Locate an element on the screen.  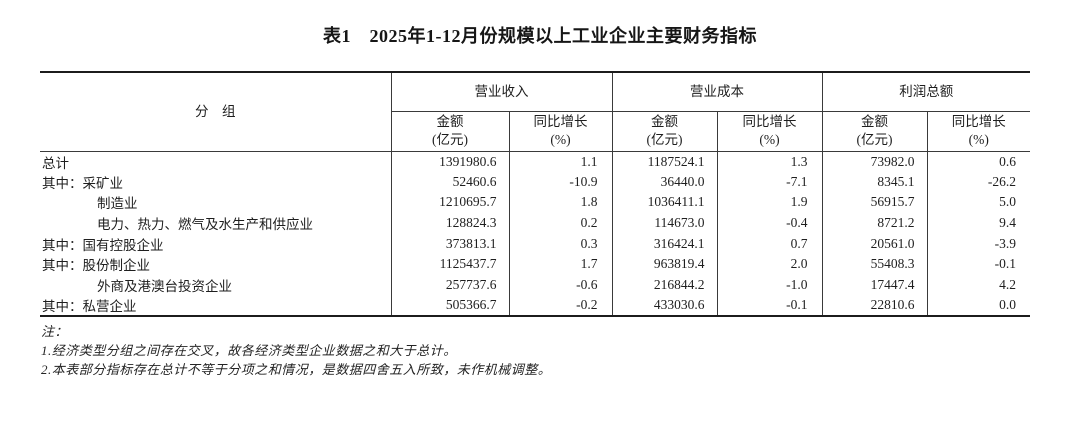
cell-growth: 0.6 is located at coordinates (978, 161).